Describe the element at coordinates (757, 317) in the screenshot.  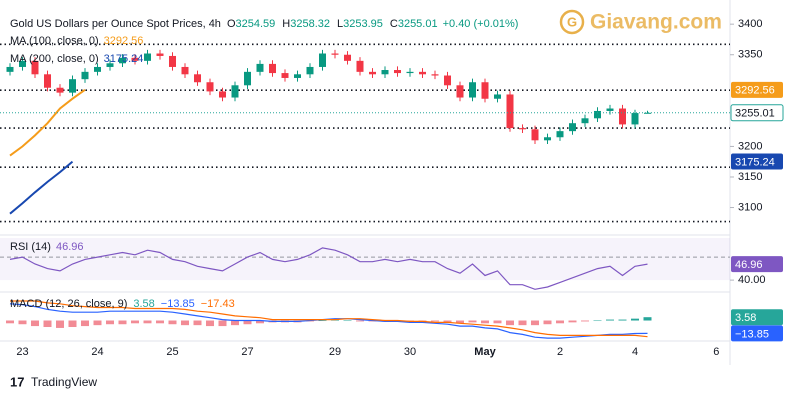
I see `macd-histogram-box-box` at that location.